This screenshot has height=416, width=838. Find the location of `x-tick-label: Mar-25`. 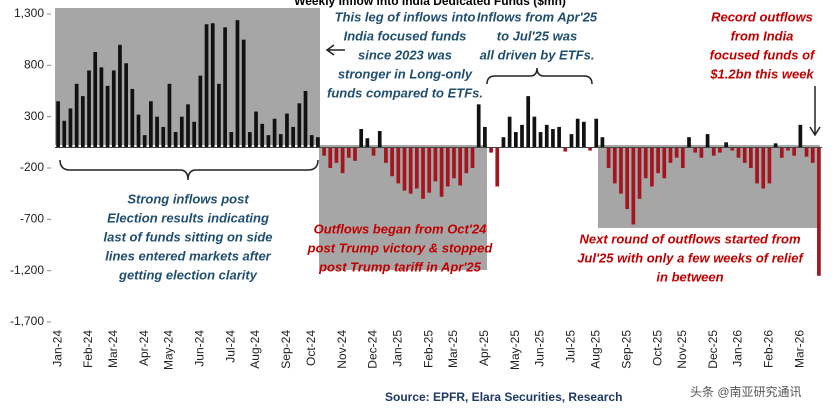

x-tick-label: Mar-25 is located at coordinates (453, 349).